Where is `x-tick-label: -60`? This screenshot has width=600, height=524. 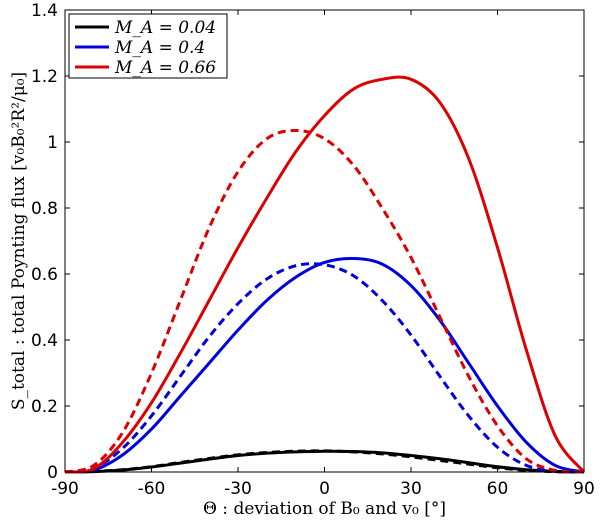
x-tick-label: -60 is located at coordinates (152, 489).